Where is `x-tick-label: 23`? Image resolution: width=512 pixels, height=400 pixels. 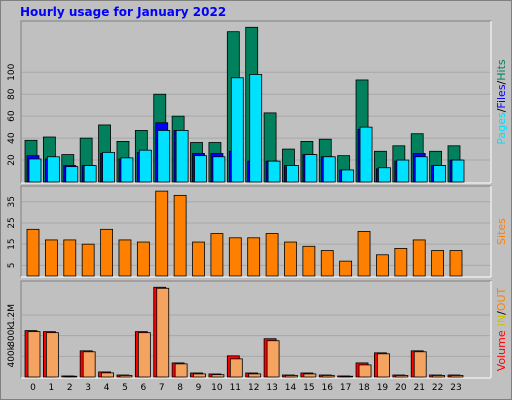 x-tick-label: 23 is located at coordinates (455, 388).